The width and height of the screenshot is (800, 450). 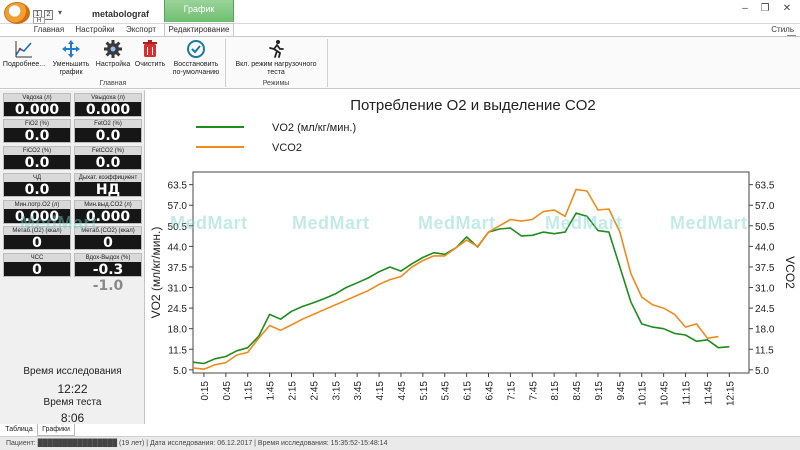 I want to click on style-label: Стиль, so click(x=782, y=29).